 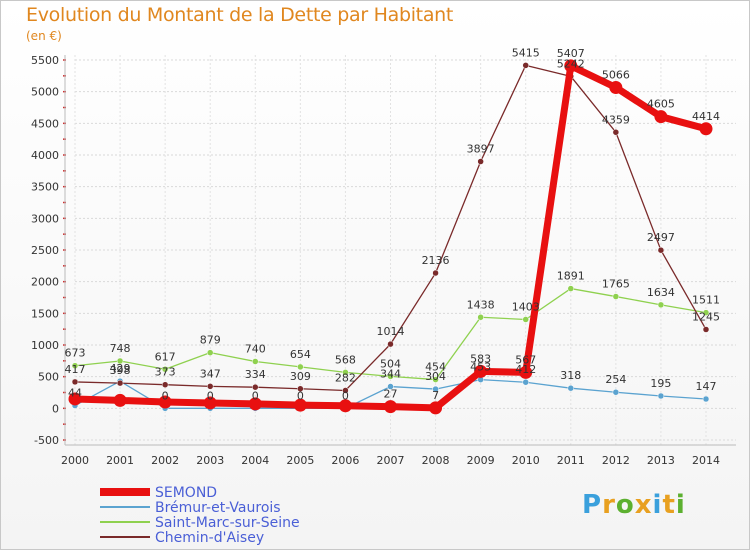 I want to click on data-label: 879, so click(x=210, y=340).